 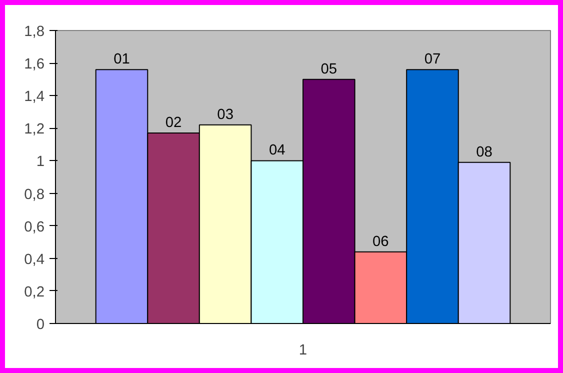 I want to click on series-label: 06, so click(x=380, y=242).